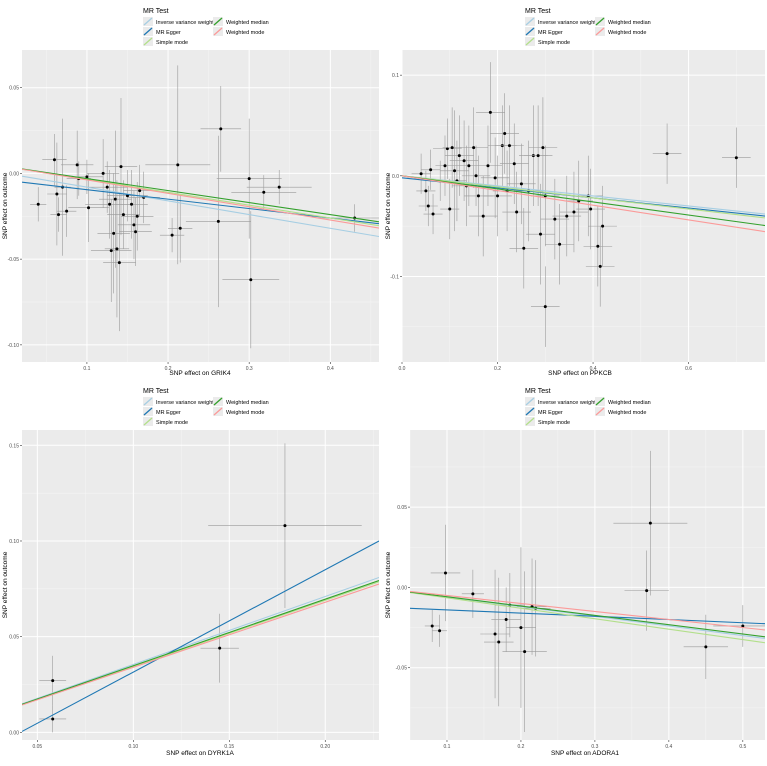  Describe the element at coordinates (580, 373) in the screenshot. I see `x-axis-label: SNP effect on PPKCB` at that location.